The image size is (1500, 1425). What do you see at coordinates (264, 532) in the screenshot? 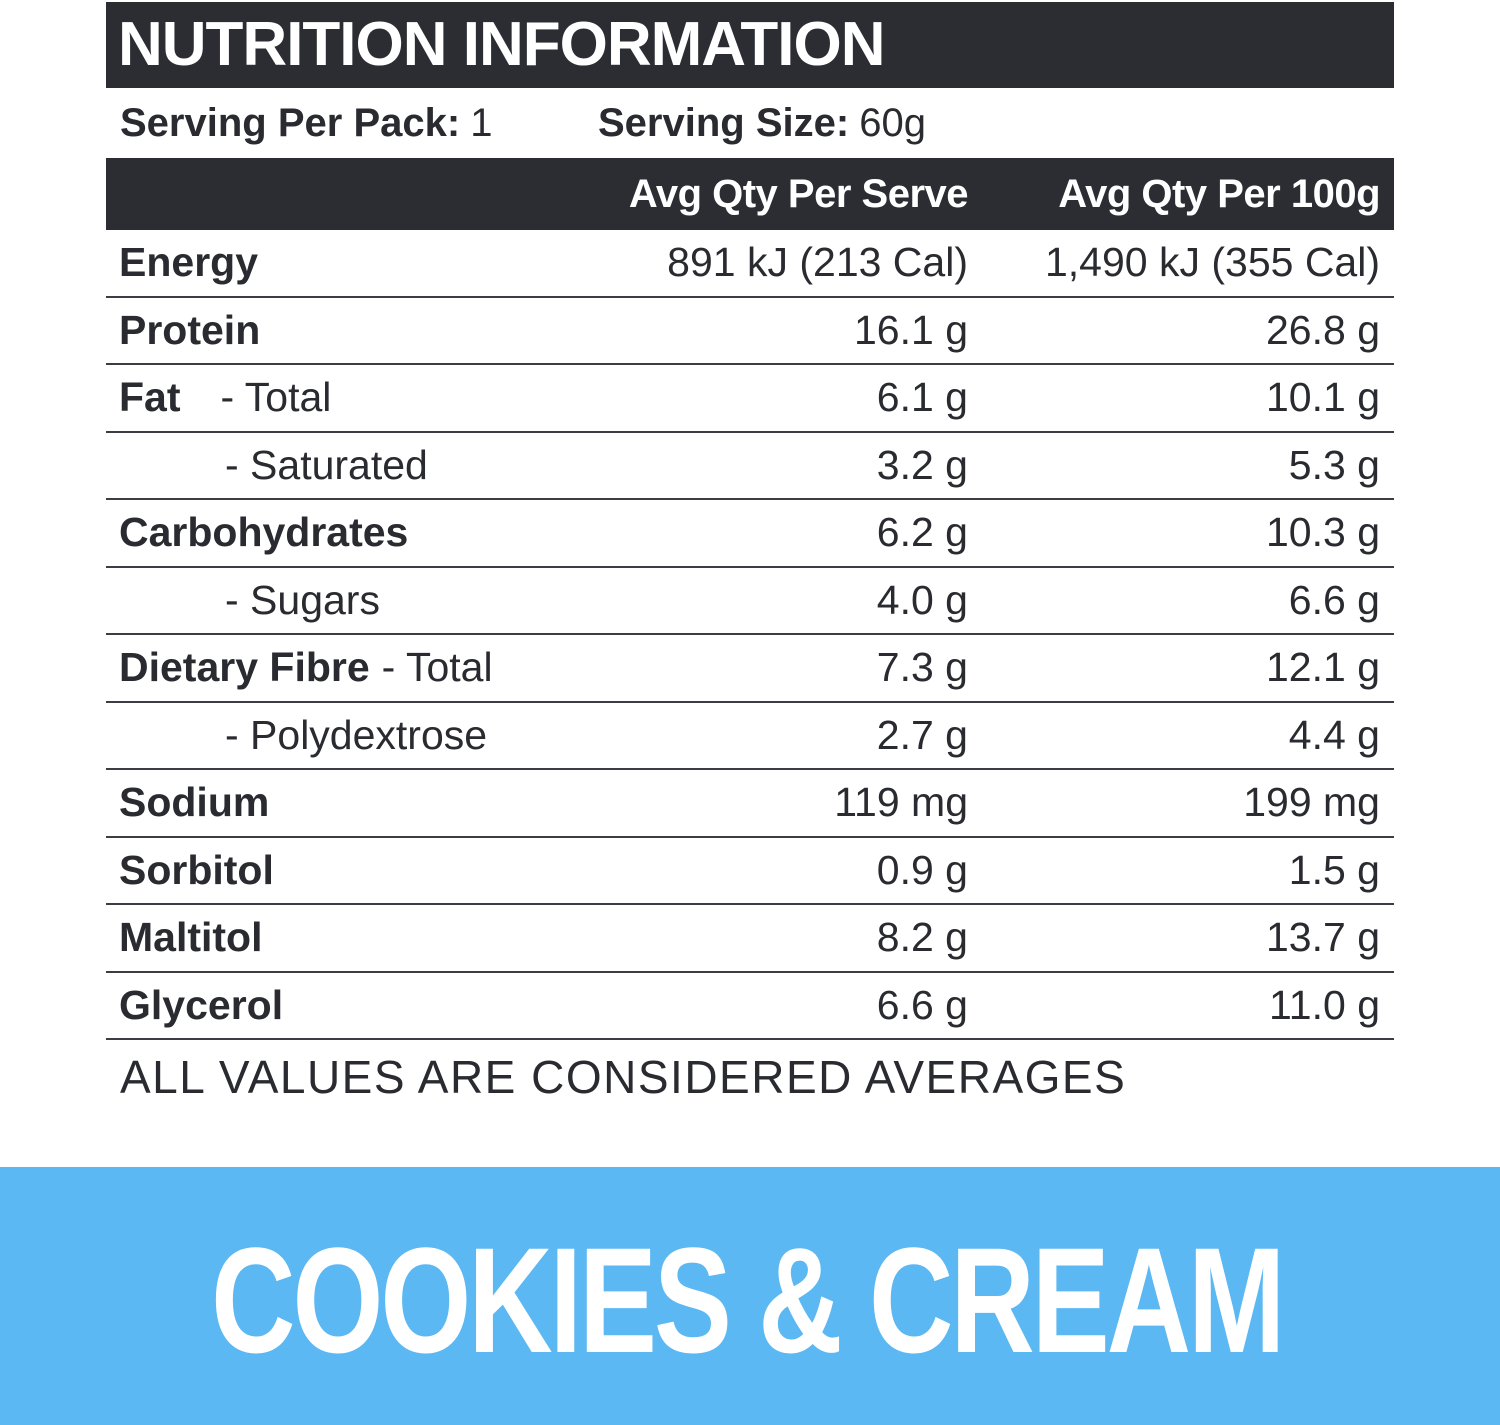
I see `nutrient-name: Carbohydrates` at bounding box center [264, 532].